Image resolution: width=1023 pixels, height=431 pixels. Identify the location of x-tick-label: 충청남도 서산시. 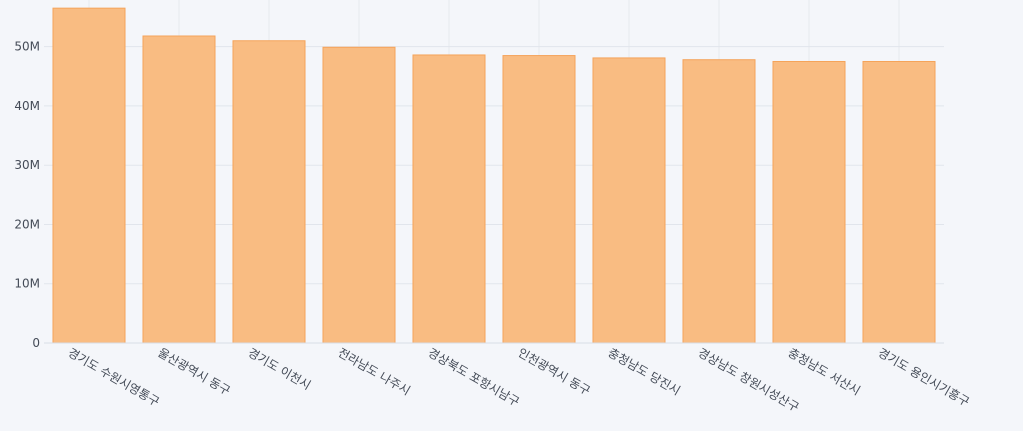
(824, 371).